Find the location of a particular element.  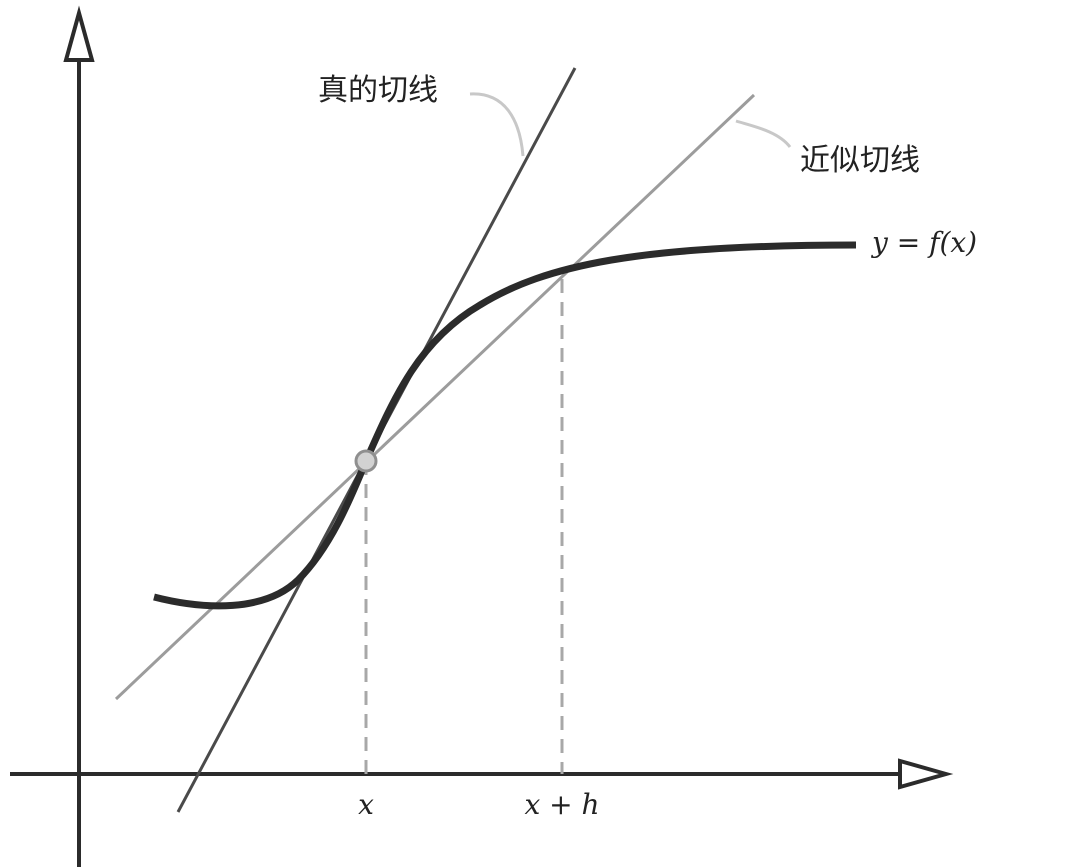

approx-tangent-leader is located at coordinates (763, 133).